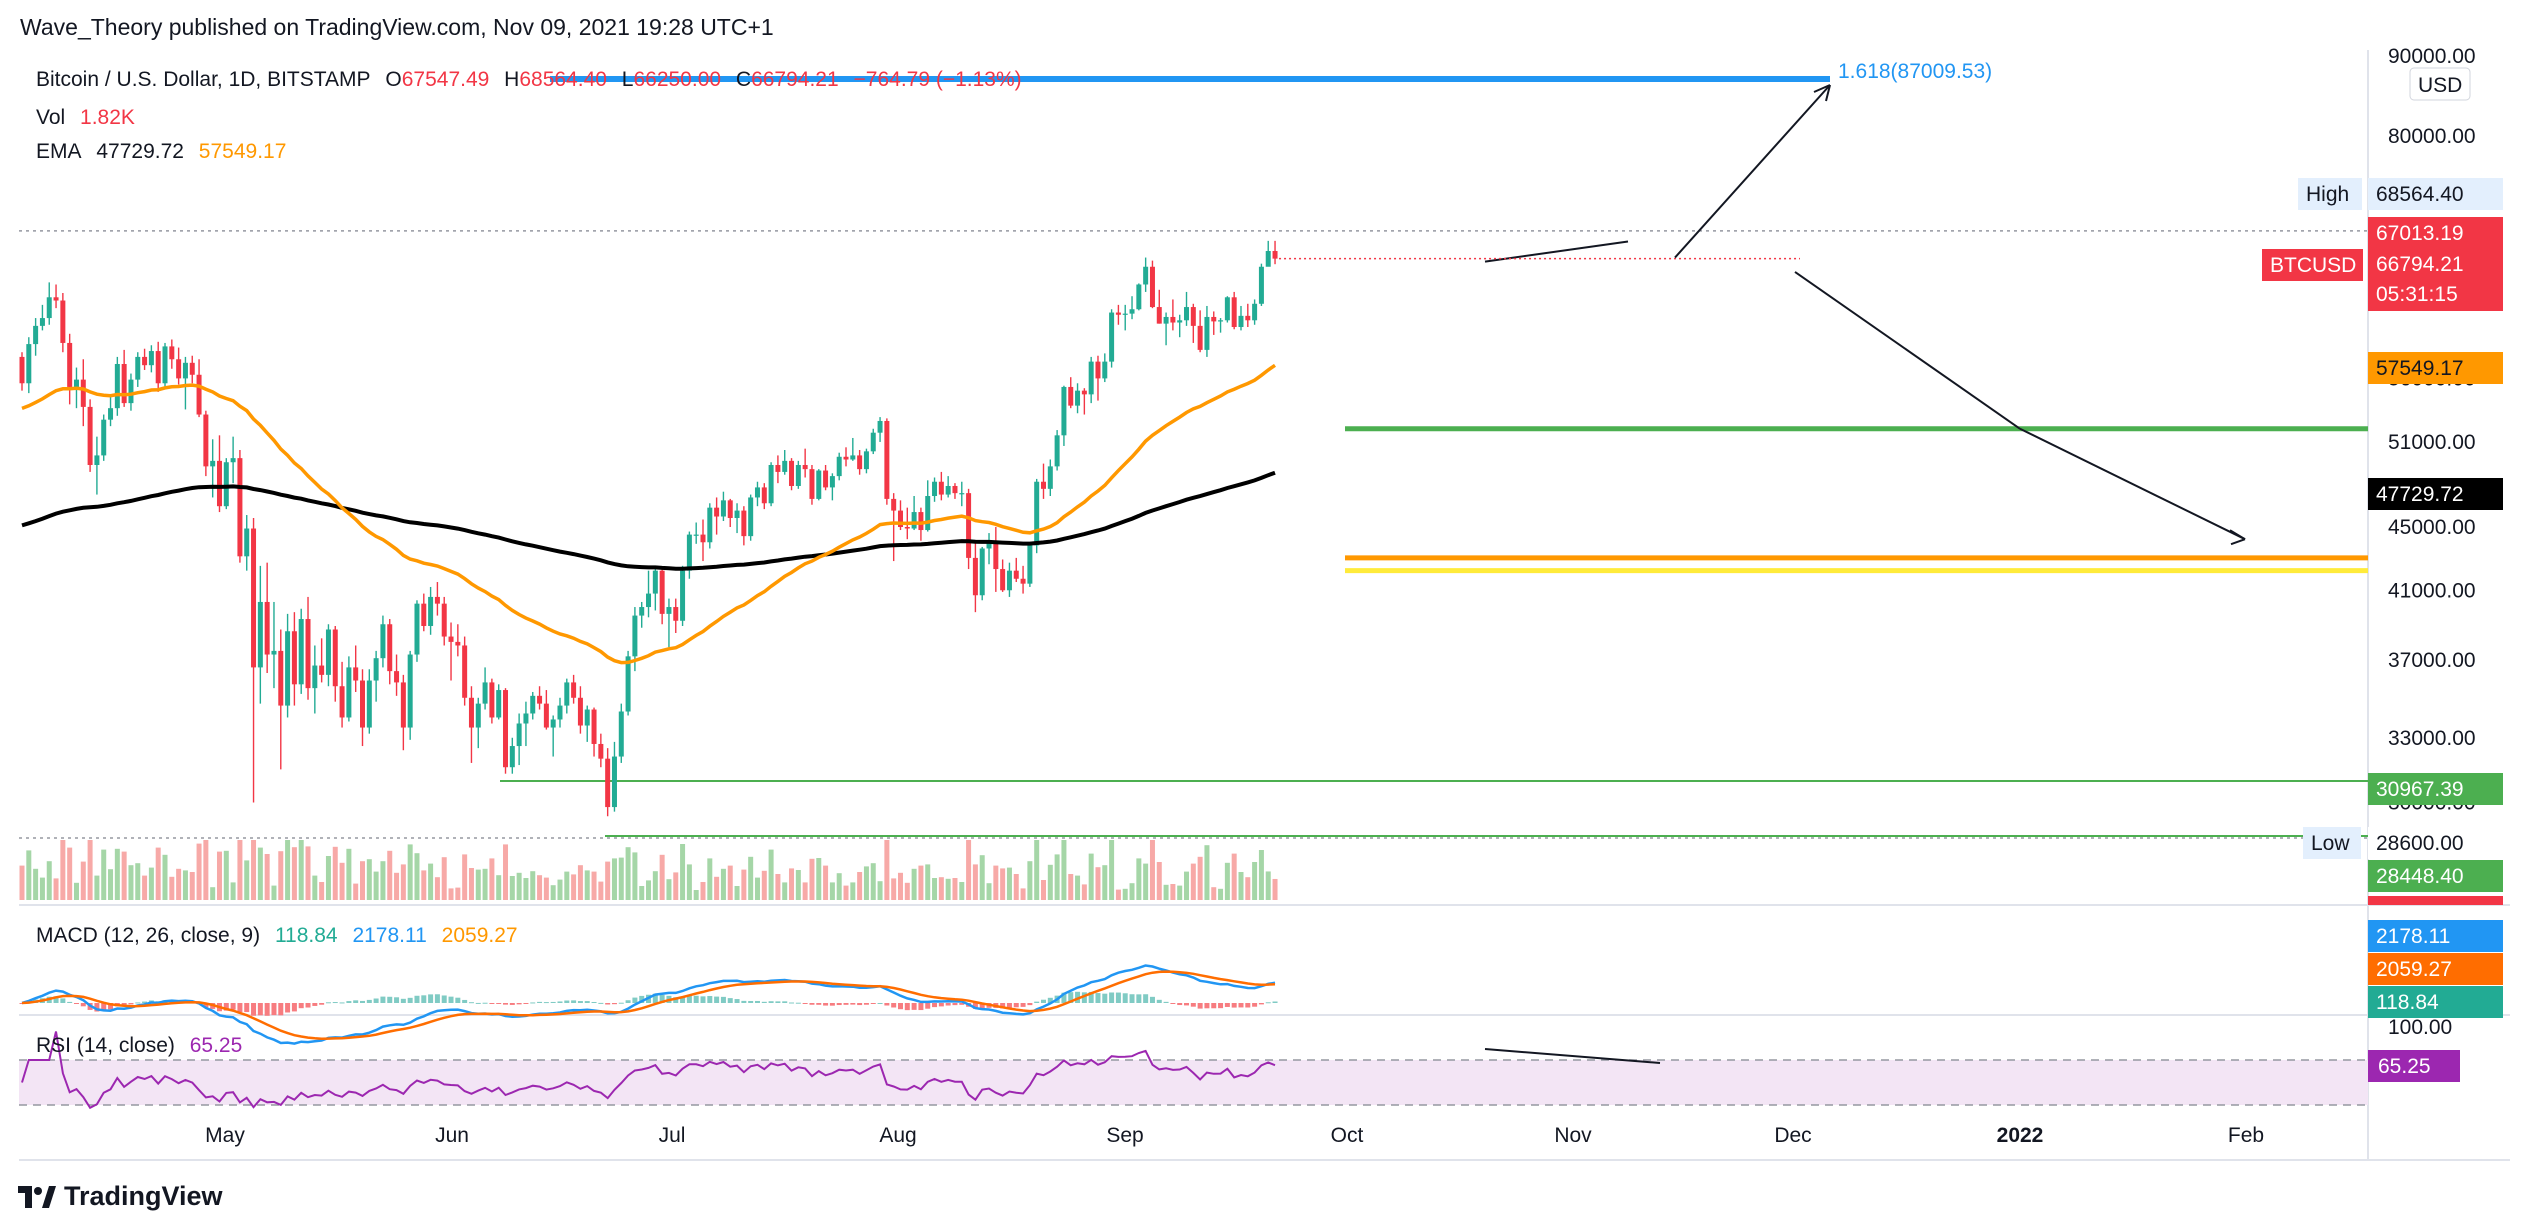  I want to click on x-axis-tick-label: Jul, so click(672, 1135).